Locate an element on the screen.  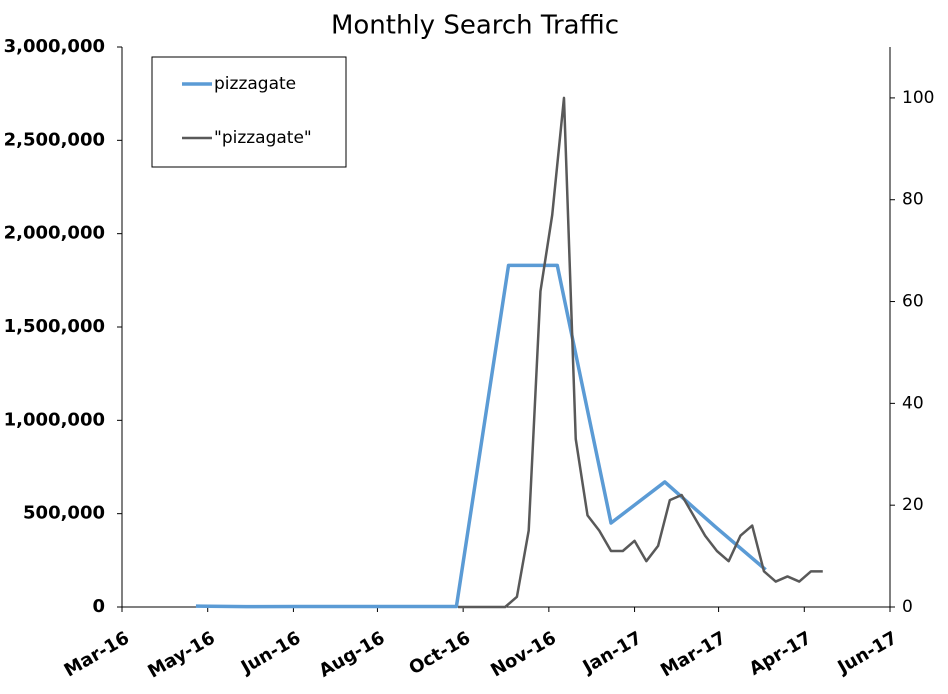
y2-tick-label: 80 is located at coordinates (913, 200).